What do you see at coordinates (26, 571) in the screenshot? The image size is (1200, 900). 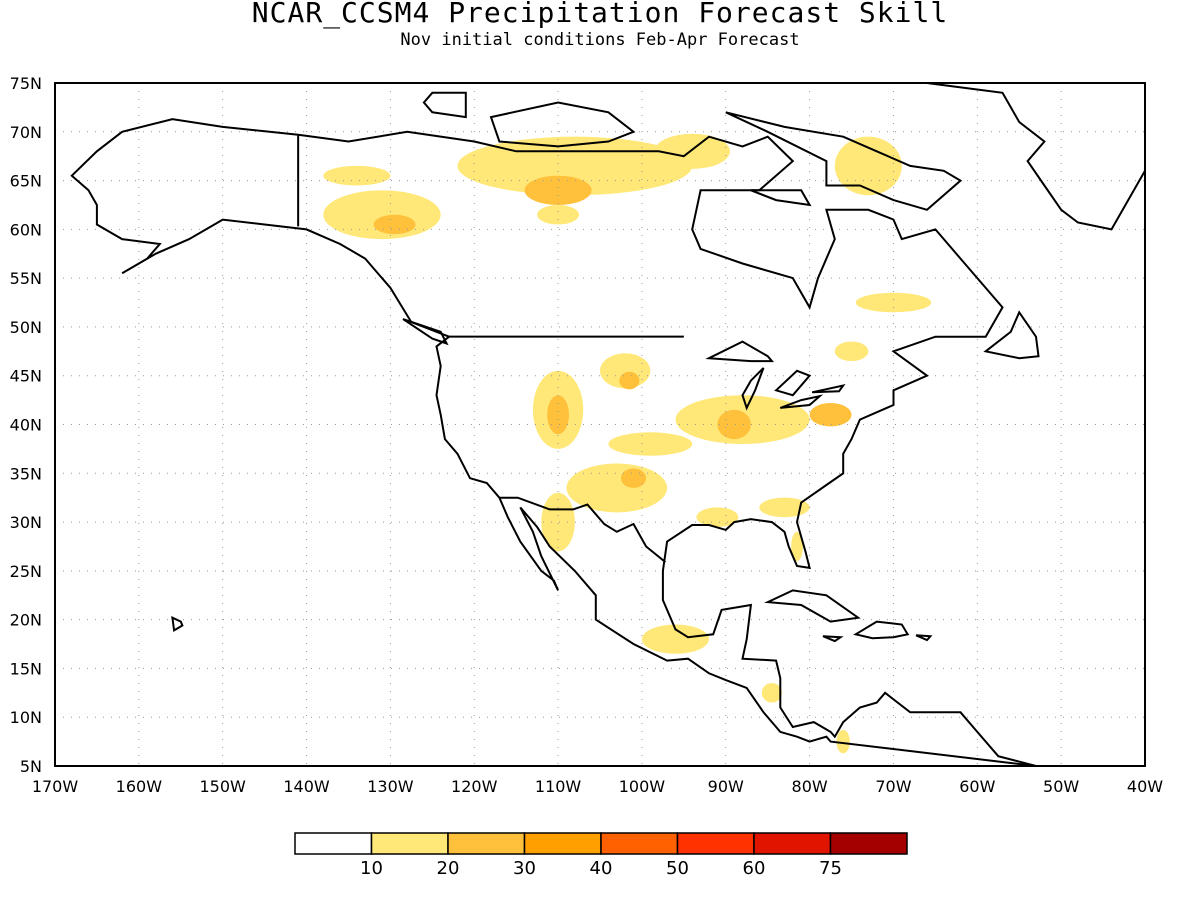 I see `lat-label: 25N` at bounding box center [26, 571].